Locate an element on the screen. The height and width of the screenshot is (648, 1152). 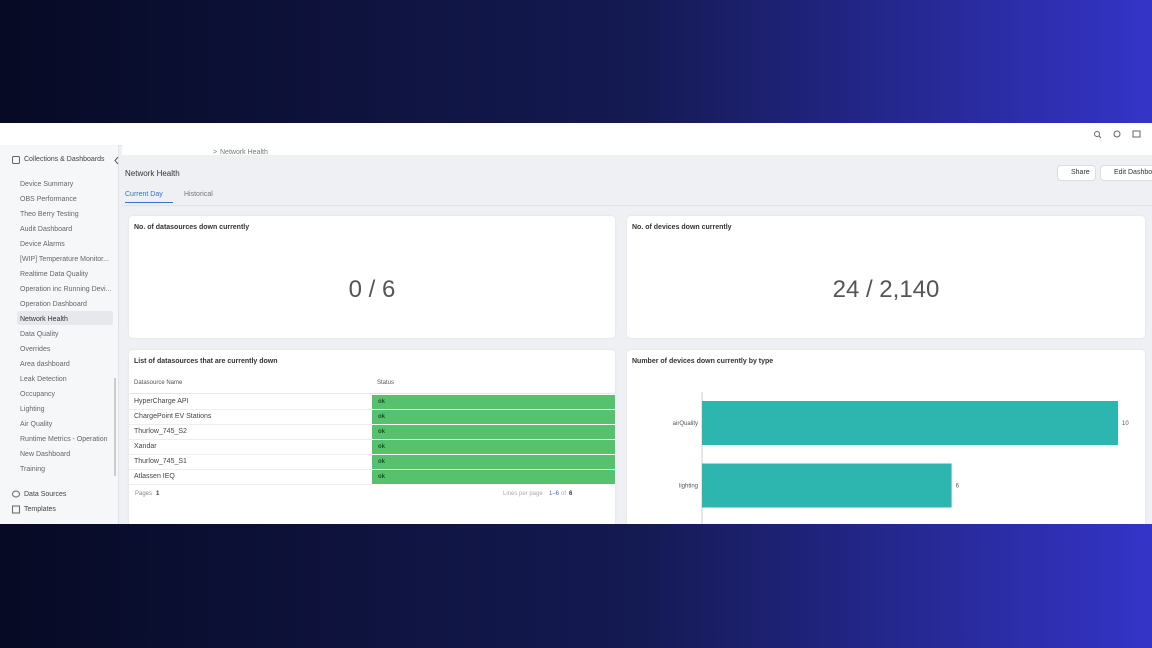
sidebar-item: Operation Dashboard is located at coordinates (53, 304).